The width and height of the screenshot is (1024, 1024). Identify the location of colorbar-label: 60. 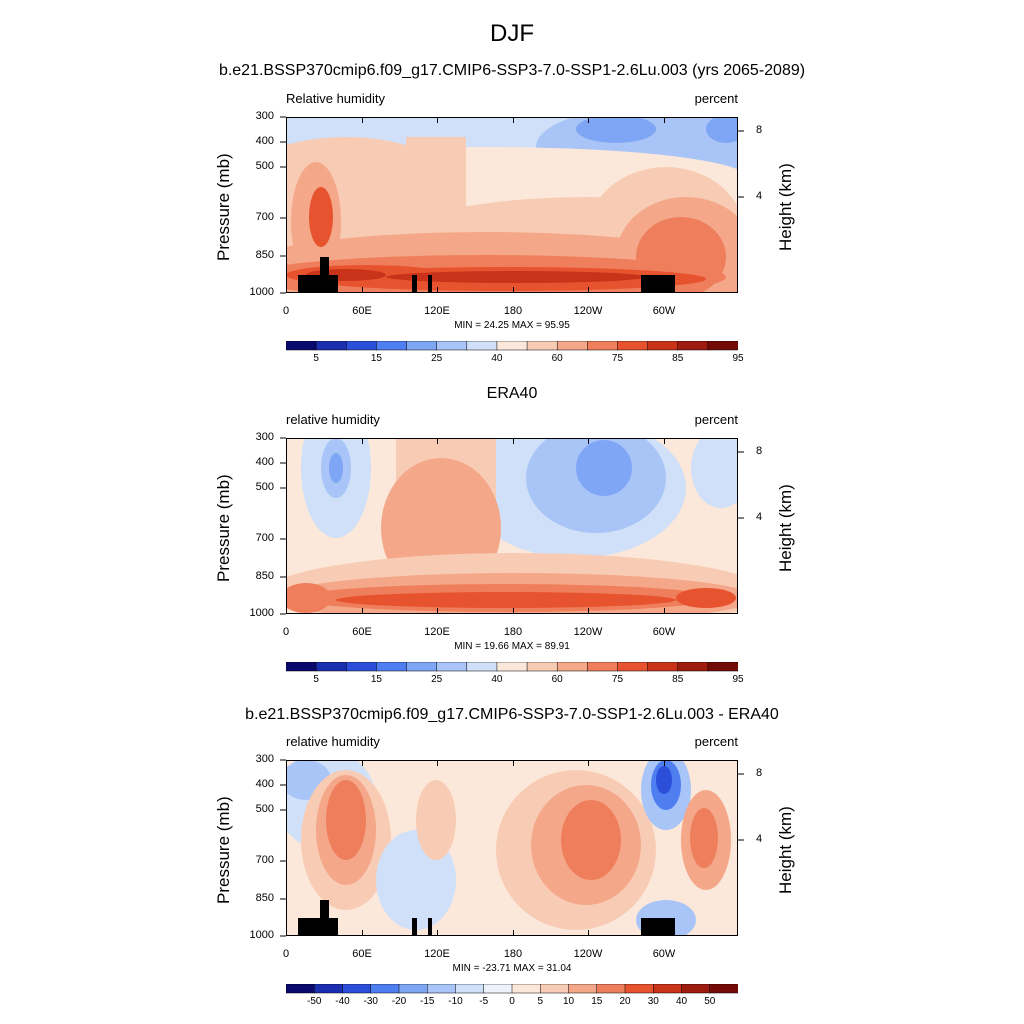
(557, 358).